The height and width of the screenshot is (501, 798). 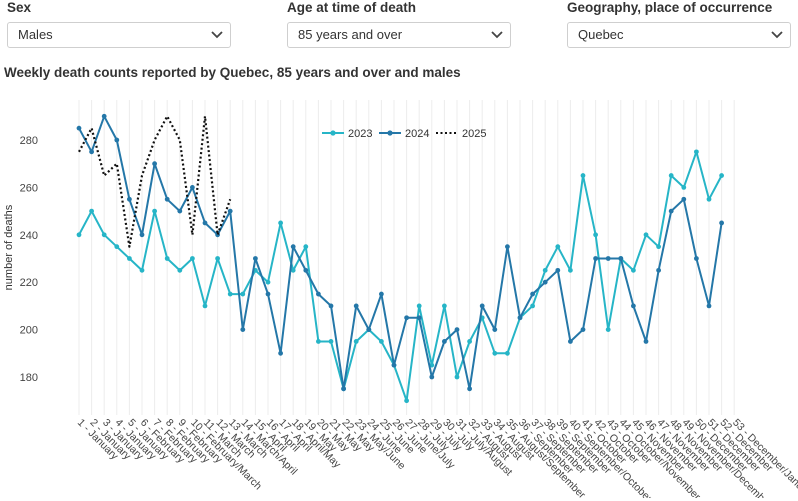 What do you see at coordinates (679, 35) in the screenshot?
I see `geography-select: Quebec` at bounding box center [679, 35].